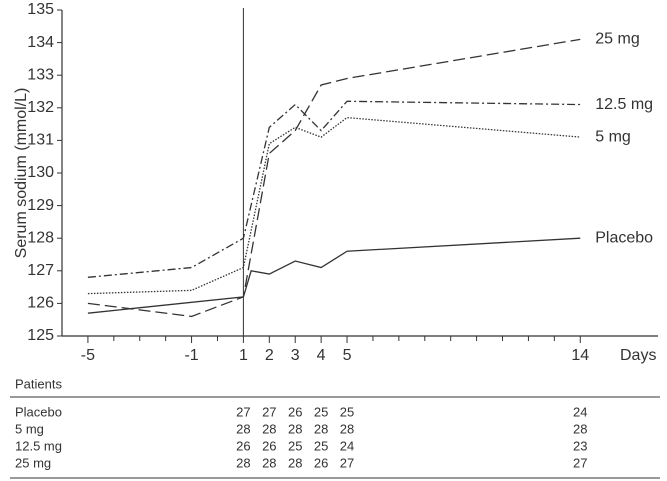 This screenshot has height=481, width=667. Describe the element at coordinates (624, 104) in the screenshot. I see `series-label: 12.5 mg` at that location.